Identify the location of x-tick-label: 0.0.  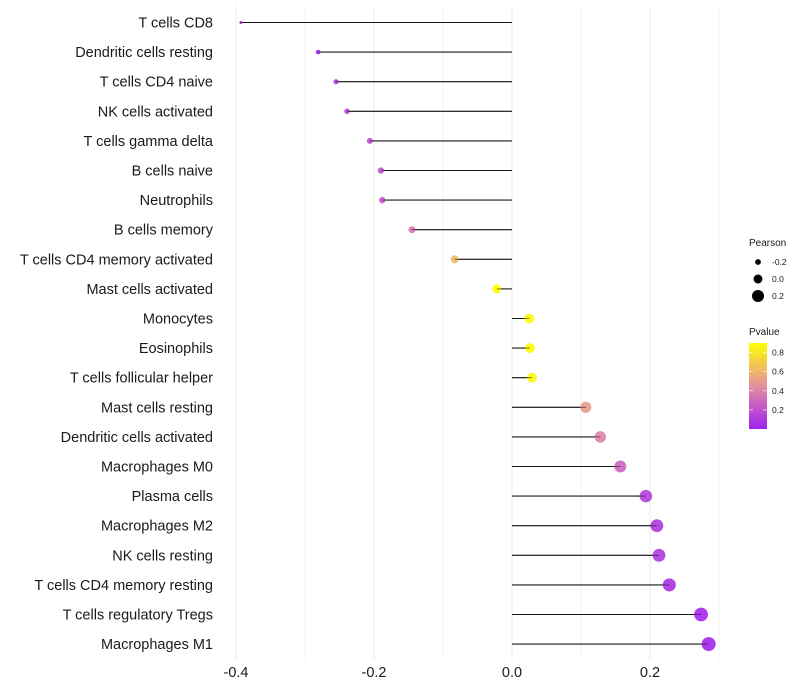
(512, 673).